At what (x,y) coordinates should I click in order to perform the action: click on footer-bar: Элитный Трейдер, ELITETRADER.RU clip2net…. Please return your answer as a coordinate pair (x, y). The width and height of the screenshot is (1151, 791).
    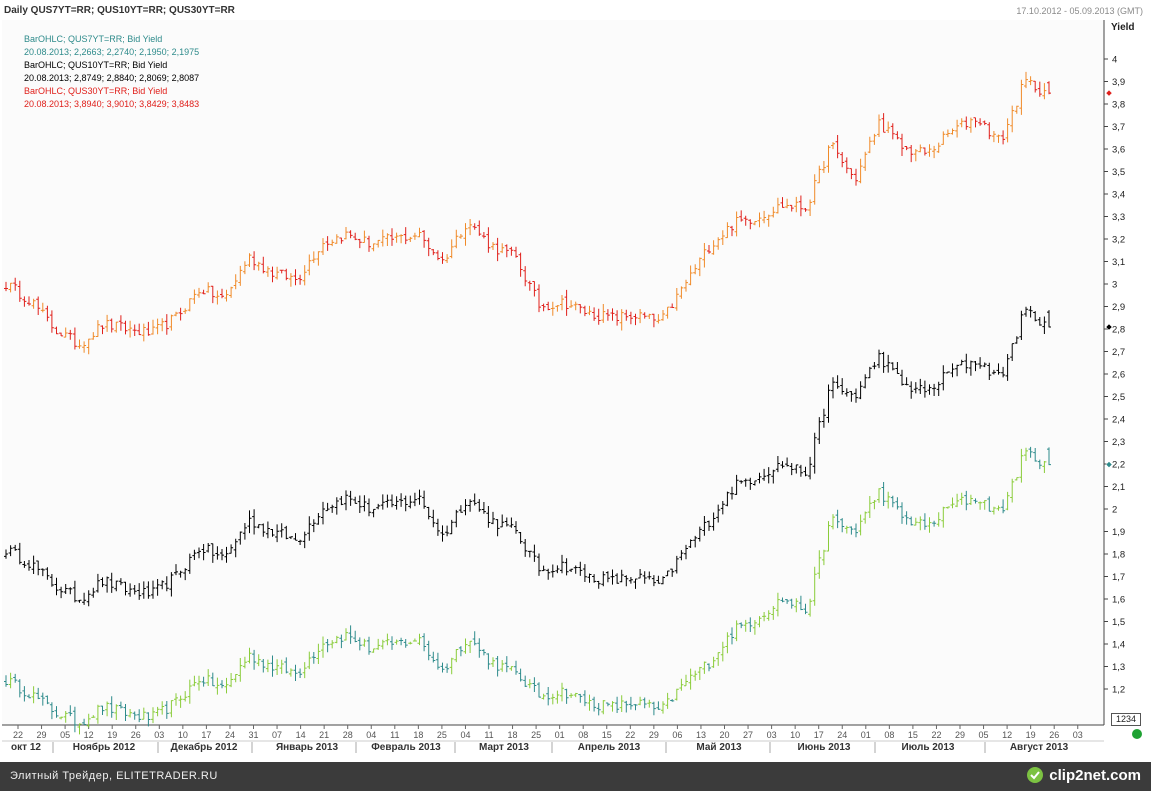
    Looking at the image, I should click on (575, 776).